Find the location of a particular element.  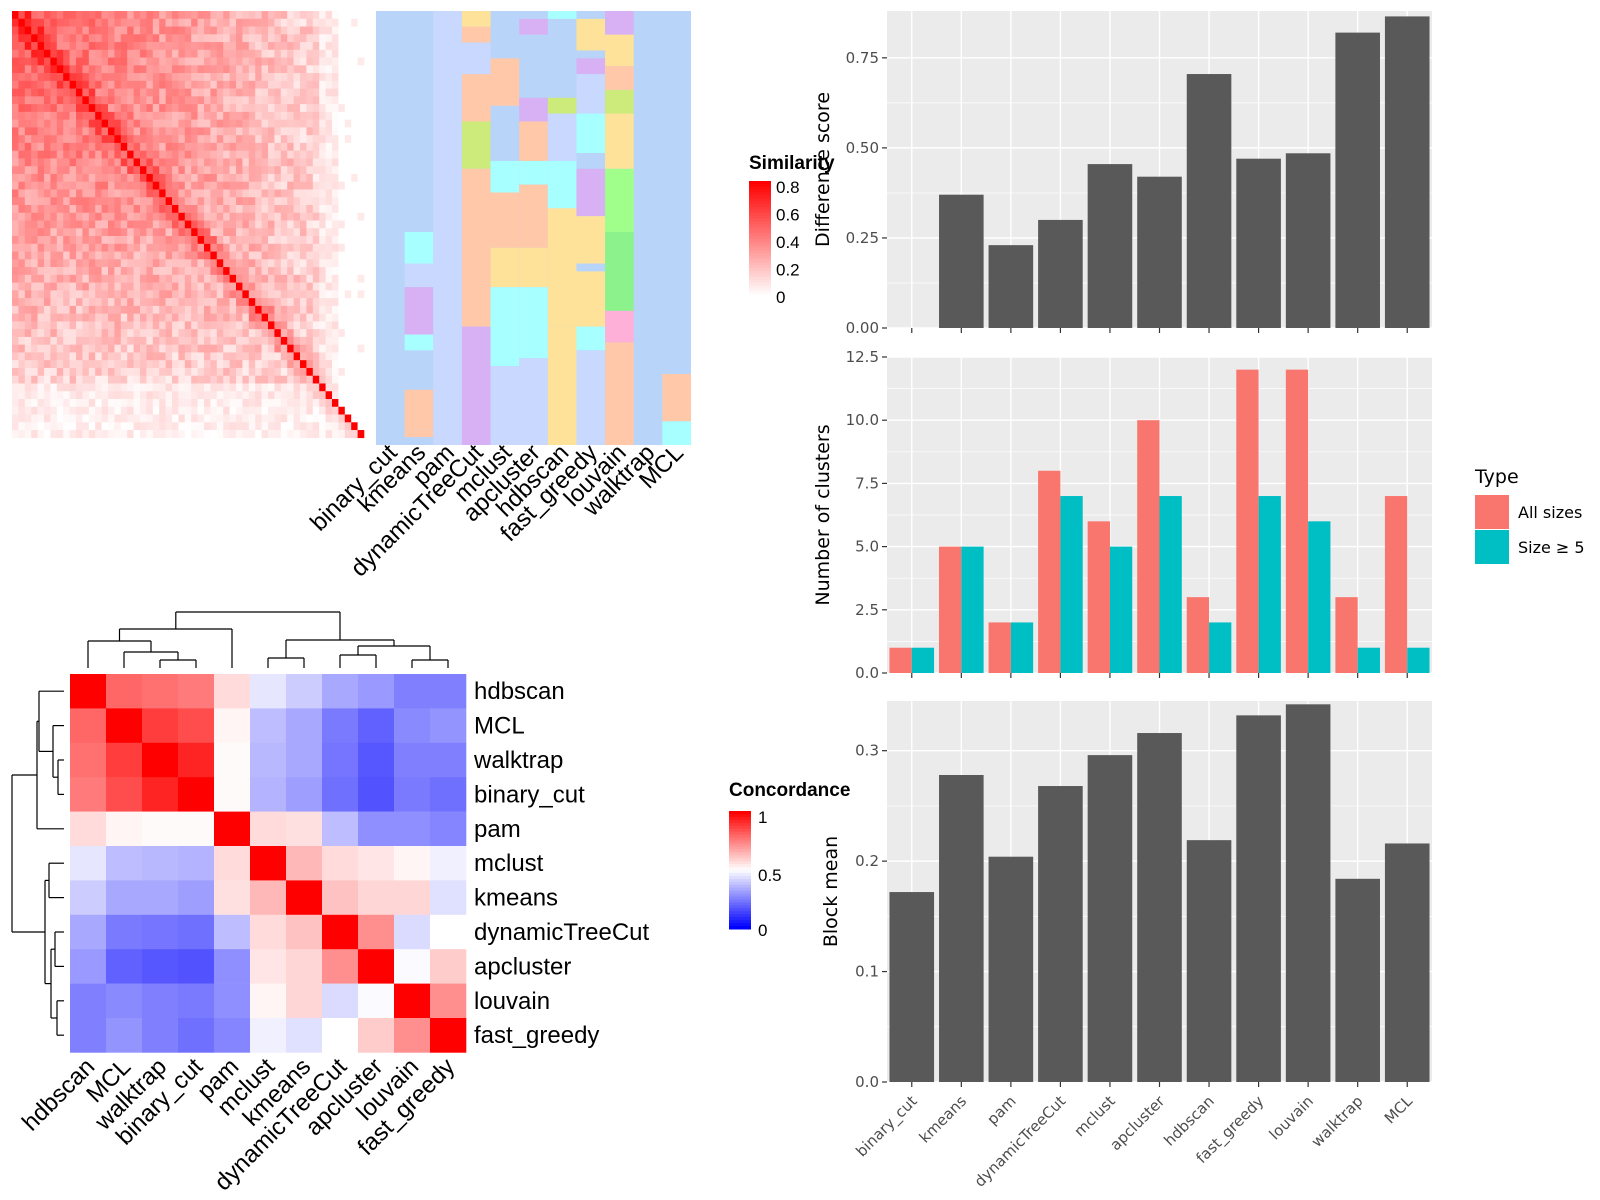

similarity-legend-tick: 0.2 is located at coordinates (788, 270).